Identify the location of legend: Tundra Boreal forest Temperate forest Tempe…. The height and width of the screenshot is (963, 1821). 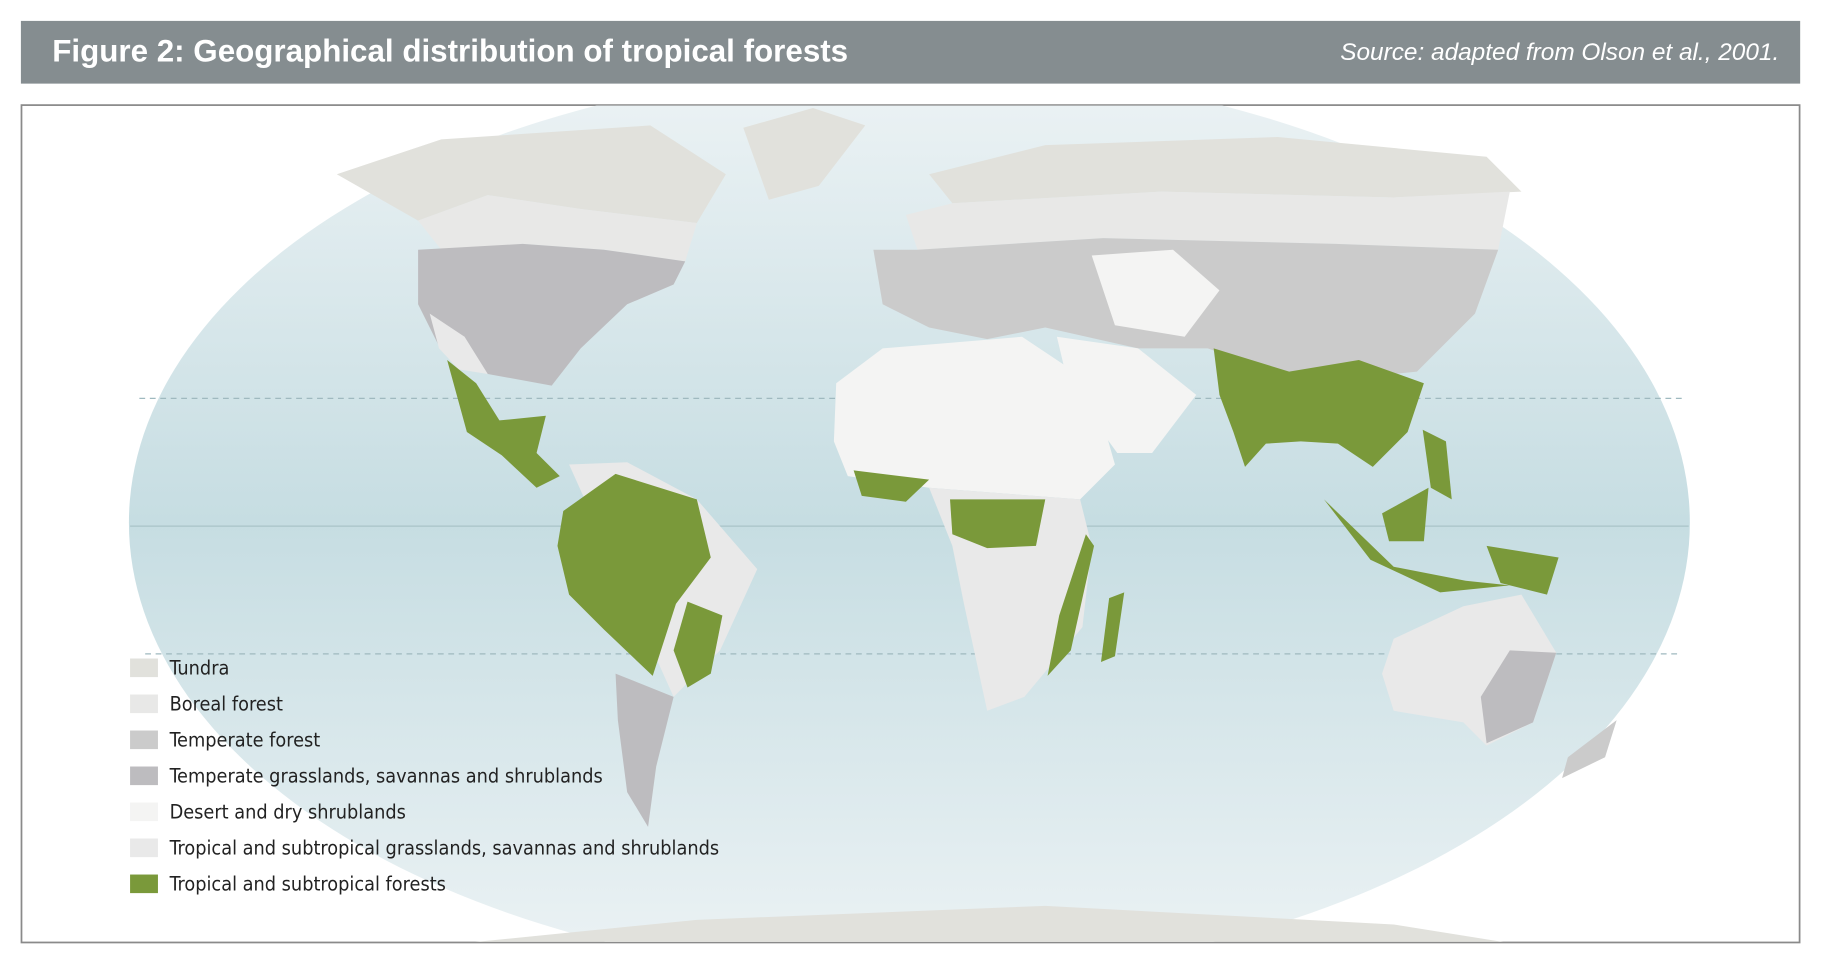
(424, 775).